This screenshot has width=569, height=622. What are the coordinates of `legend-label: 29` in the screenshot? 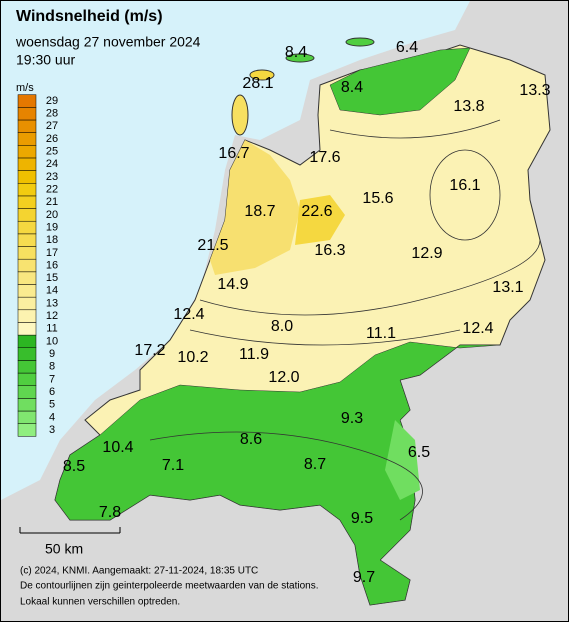 It's located at (52, 101).